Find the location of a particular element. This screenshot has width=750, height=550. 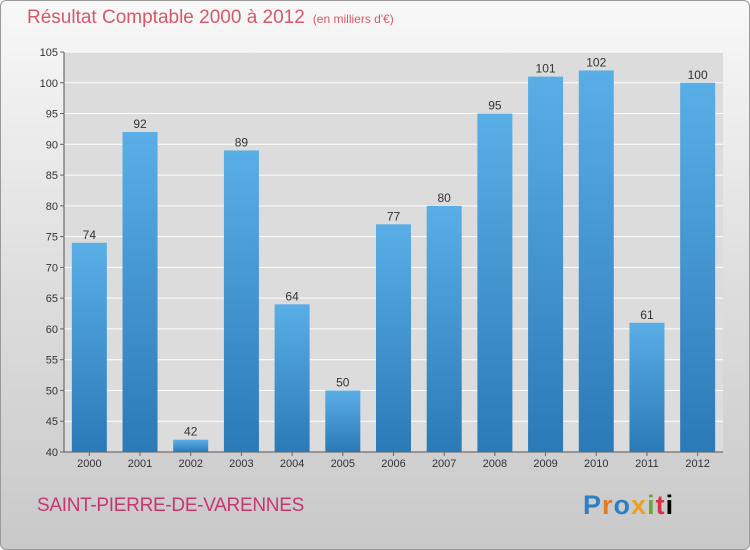

y-tick-label: 65 is located at coordinates (52, 299).